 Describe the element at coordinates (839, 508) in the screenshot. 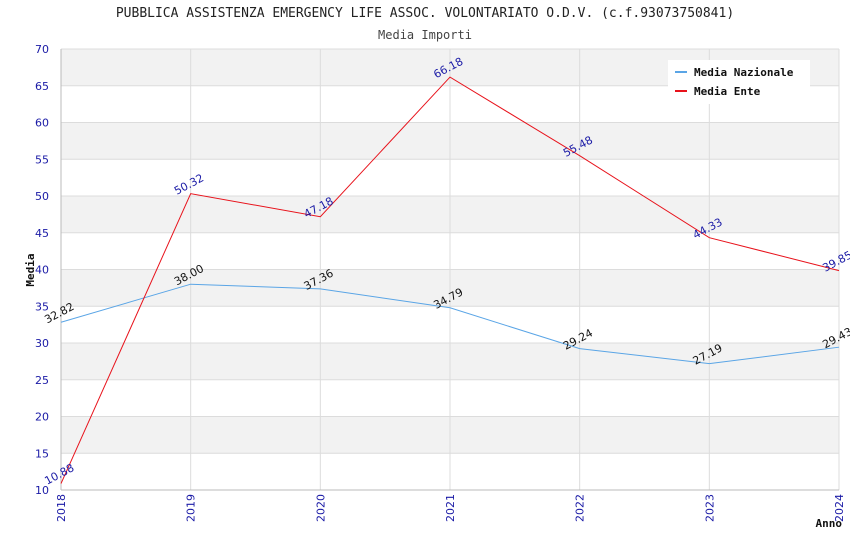

I see `x-tick-label: 2024` at that location.